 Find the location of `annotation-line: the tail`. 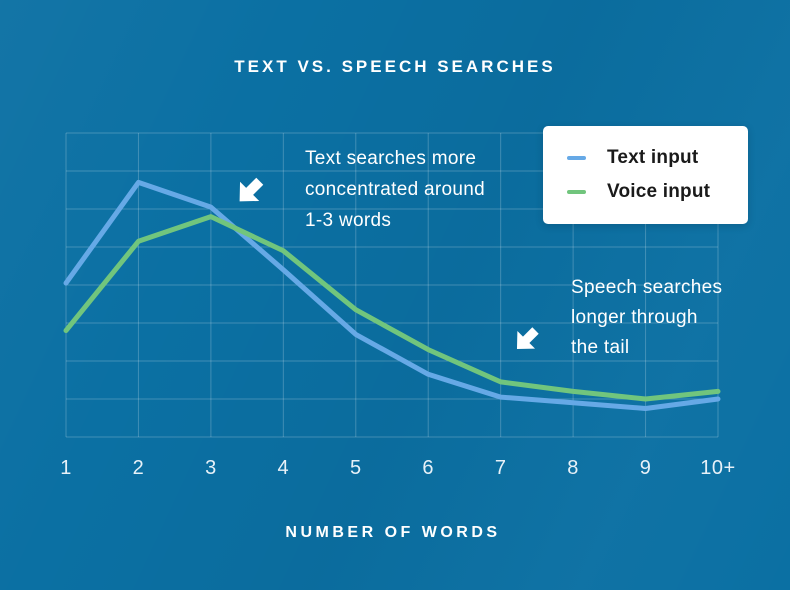

annotation-line: the tail is located at coordinates (600, 347).